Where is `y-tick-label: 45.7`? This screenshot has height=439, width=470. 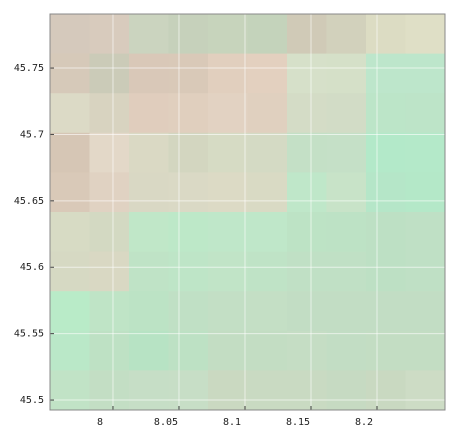 y-tick-label: 45.7 is located at coordinates (32, 134).